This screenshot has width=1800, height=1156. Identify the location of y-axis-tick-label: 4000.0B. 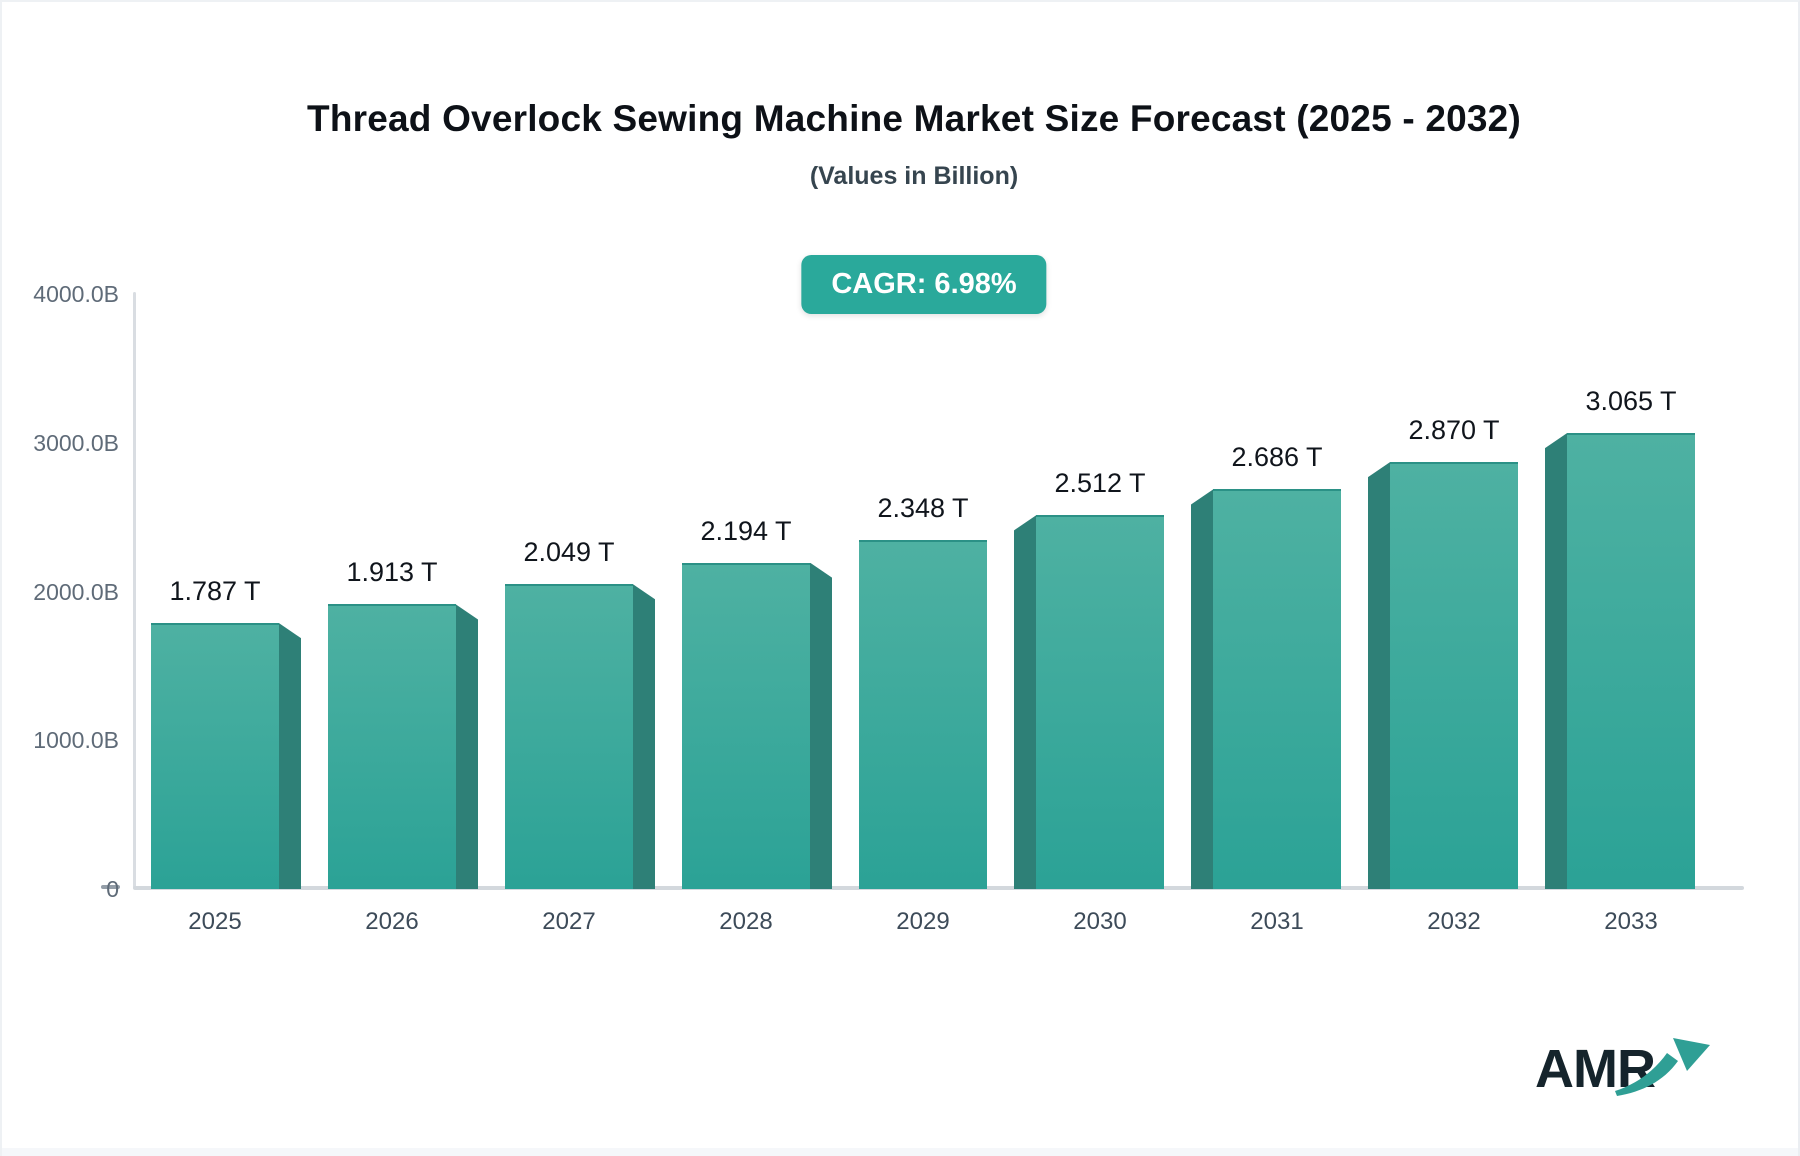
(76, 294).